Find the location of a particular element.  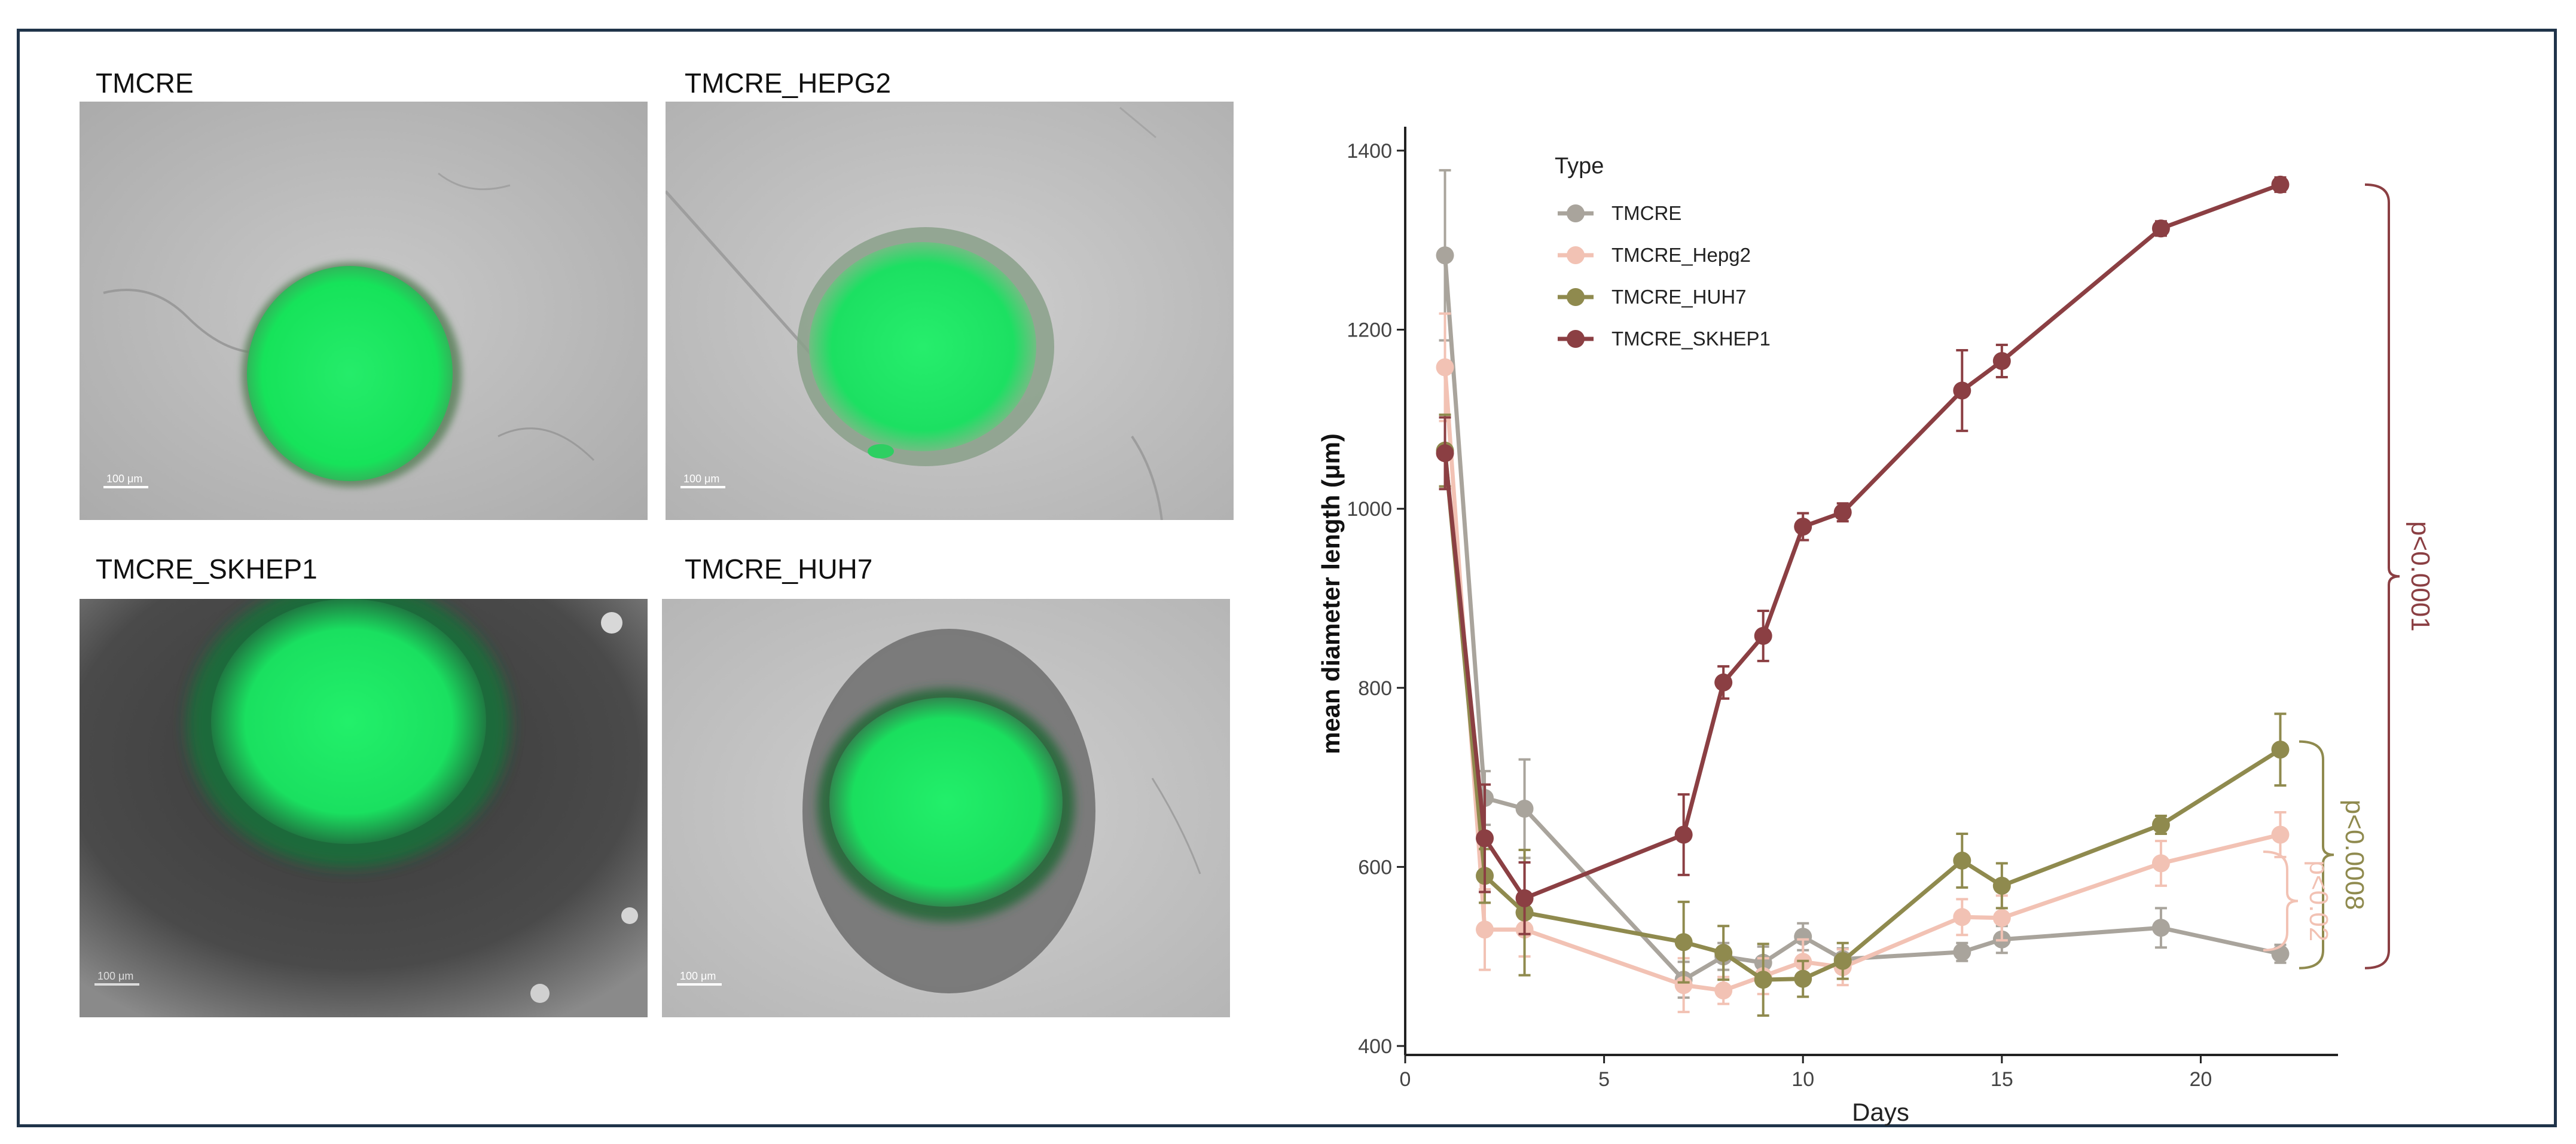

significance-bracket: p<0.02 is located at coordinates (2298, 901).